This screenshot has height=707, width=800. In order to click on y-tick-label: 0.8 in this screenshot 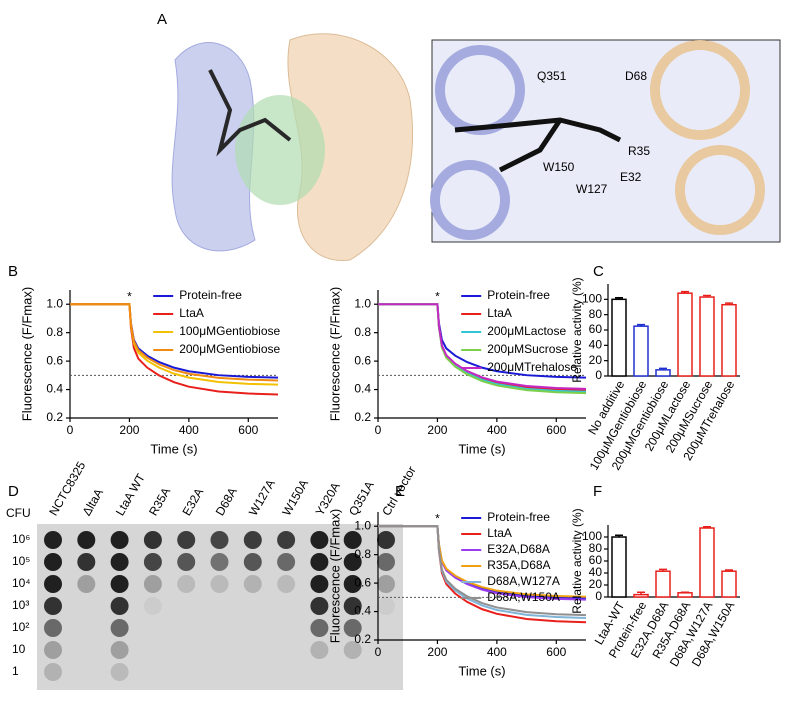, I will do `click(54, 332)`.